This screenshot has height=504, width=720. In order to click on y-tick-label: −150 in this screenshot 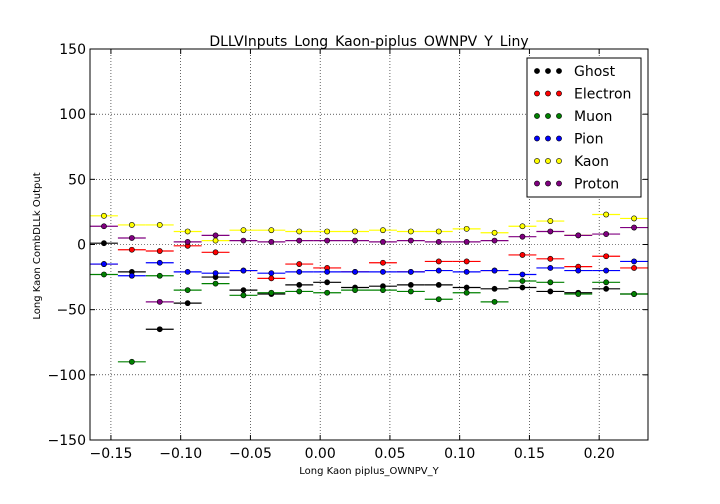, I will do `click(67, 441)`.